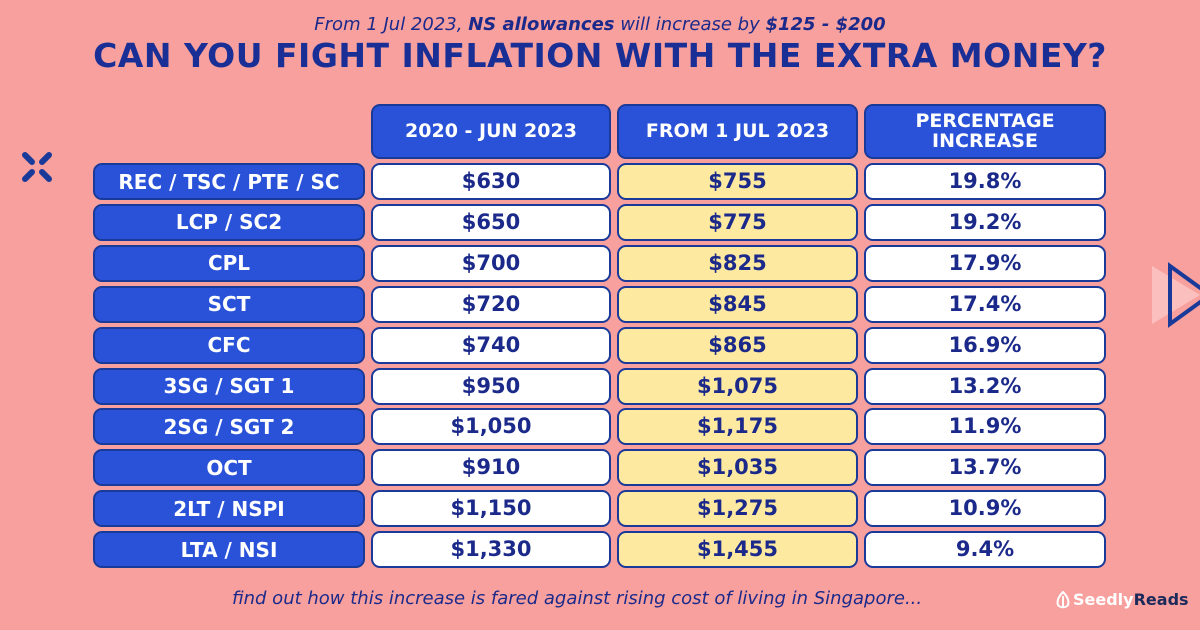  What do you see at coordinates (737, 345) in the screenshot?
I see `new-allowance: $865` at bounding box center [737, 345].